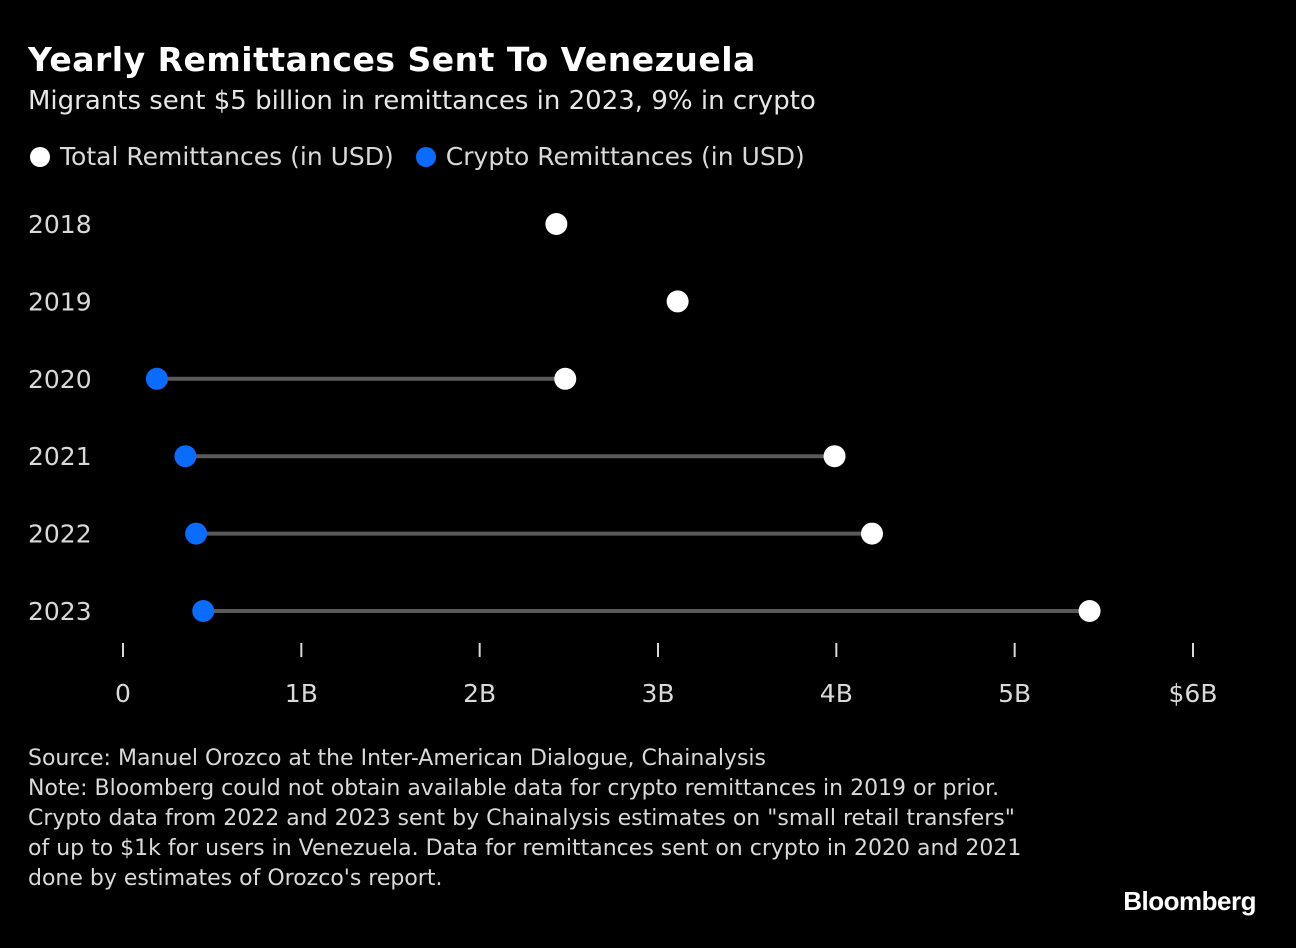  What do you see at coordinates (425, 156) in the screenshot?
I see `legend-marker-crypto` at bounding box center [425, 156].